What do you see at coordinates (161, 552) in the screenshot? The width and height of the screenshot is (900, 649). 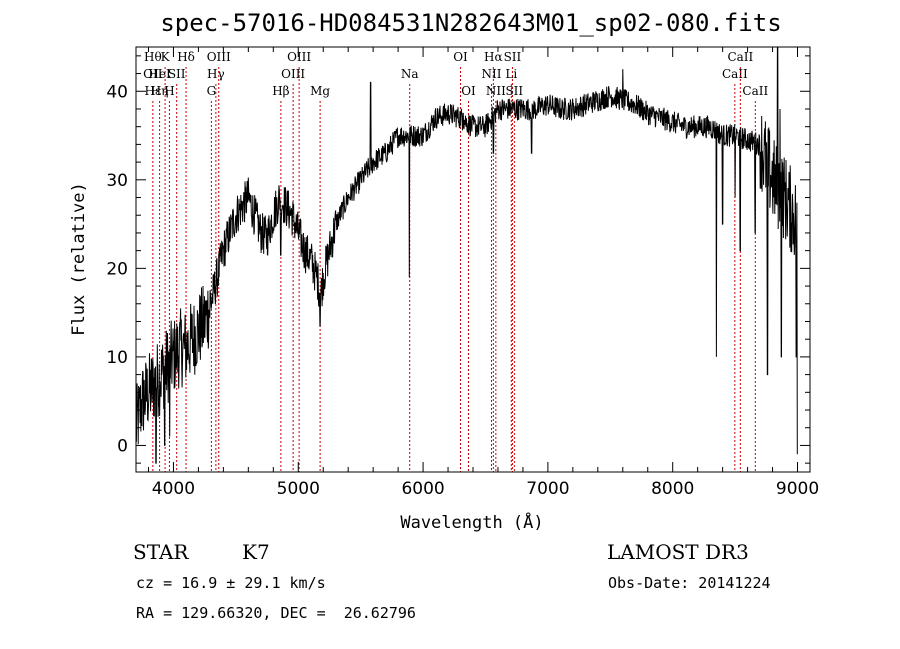 I see `object-class: STAR` at bounding box center [161, 552].